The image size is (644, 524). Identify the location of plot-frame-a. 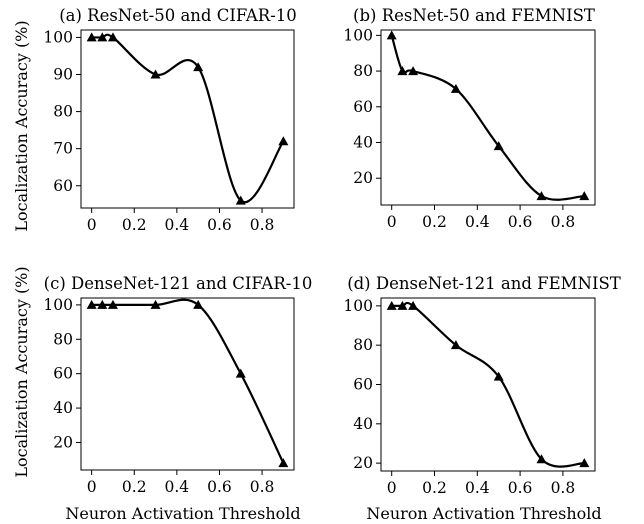
(187, 119).